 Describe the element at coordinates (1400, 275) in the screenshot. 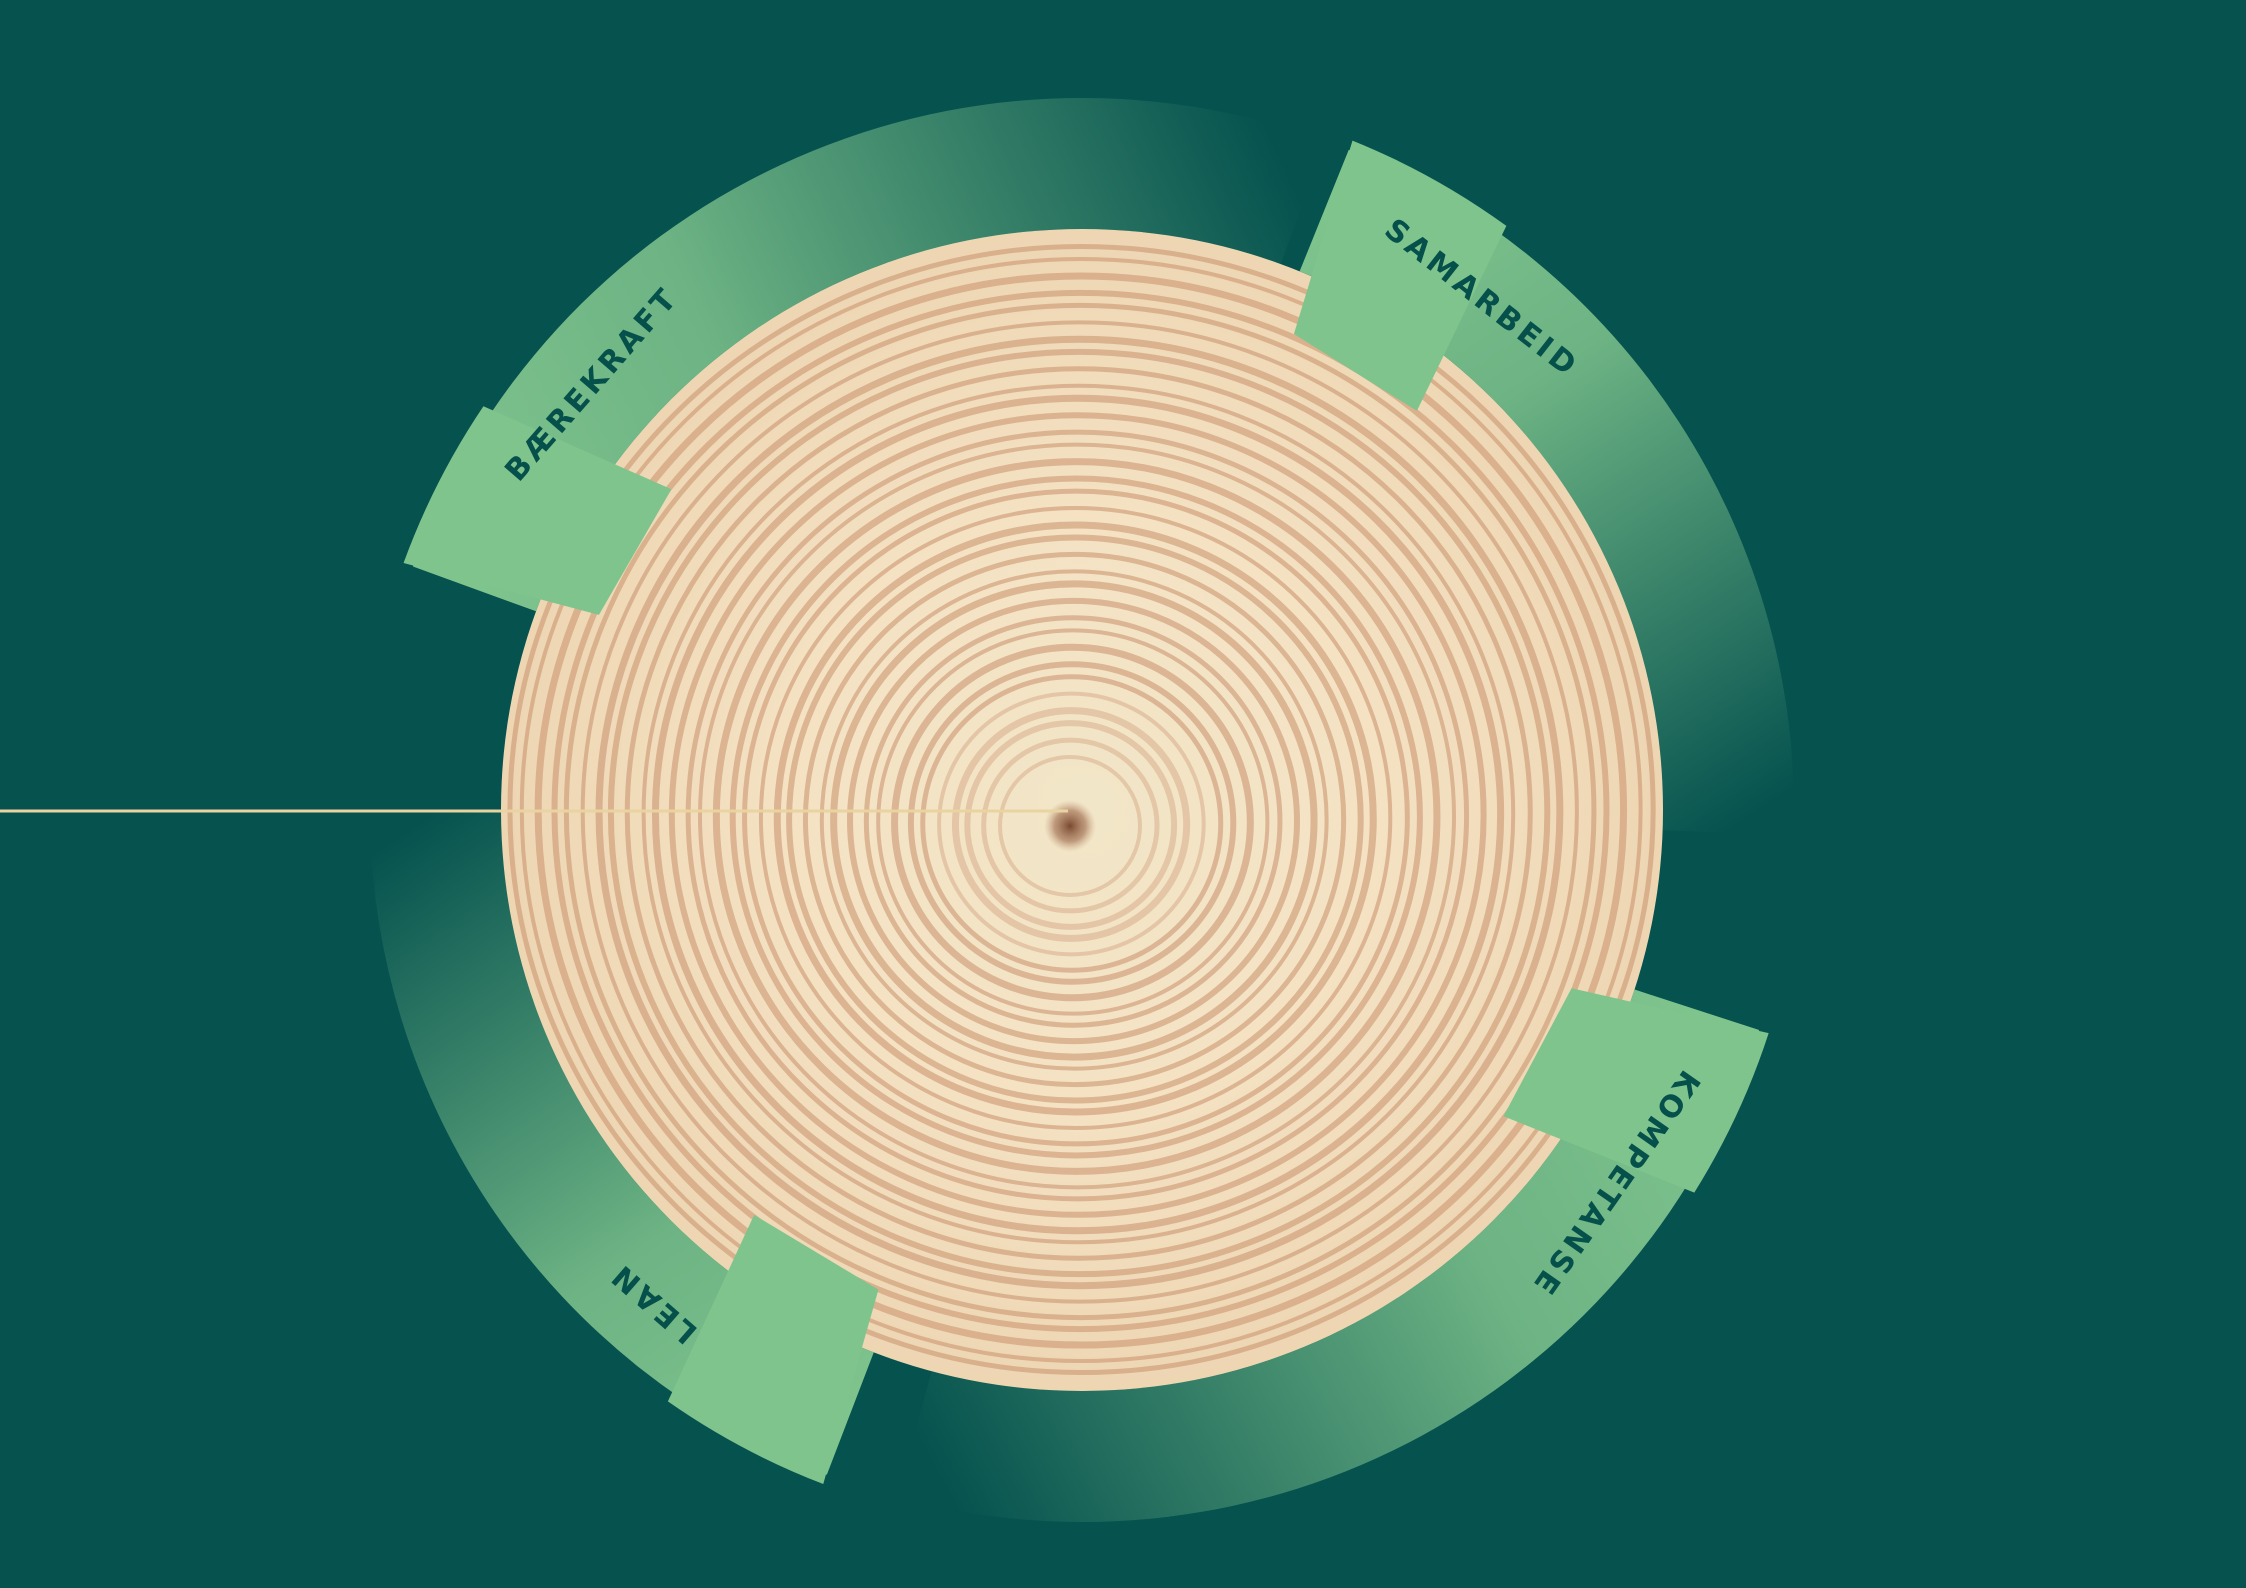

I see `segment-cap-samarbeid` at that location.